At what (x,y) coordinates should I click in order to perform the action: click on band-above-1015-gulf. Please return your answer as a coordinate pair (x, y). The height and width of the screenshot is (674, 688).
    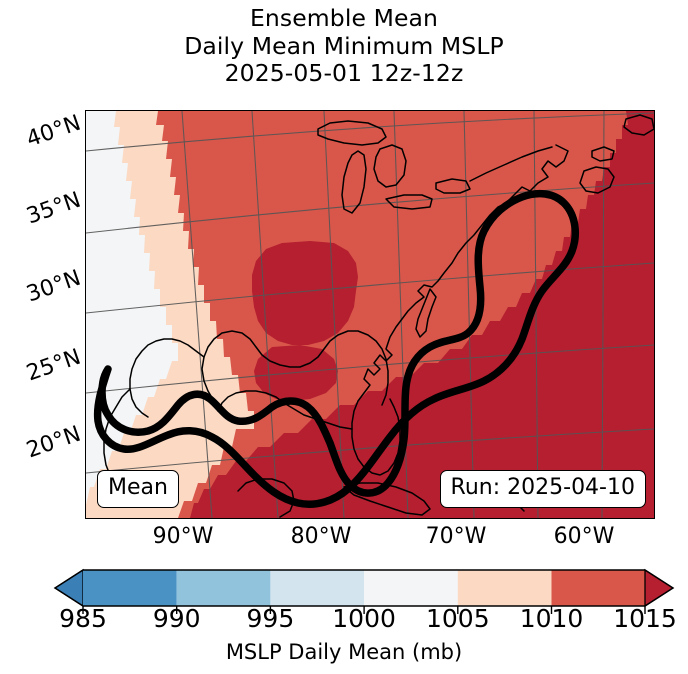
    Looking at the image, I should click on (296, 373).